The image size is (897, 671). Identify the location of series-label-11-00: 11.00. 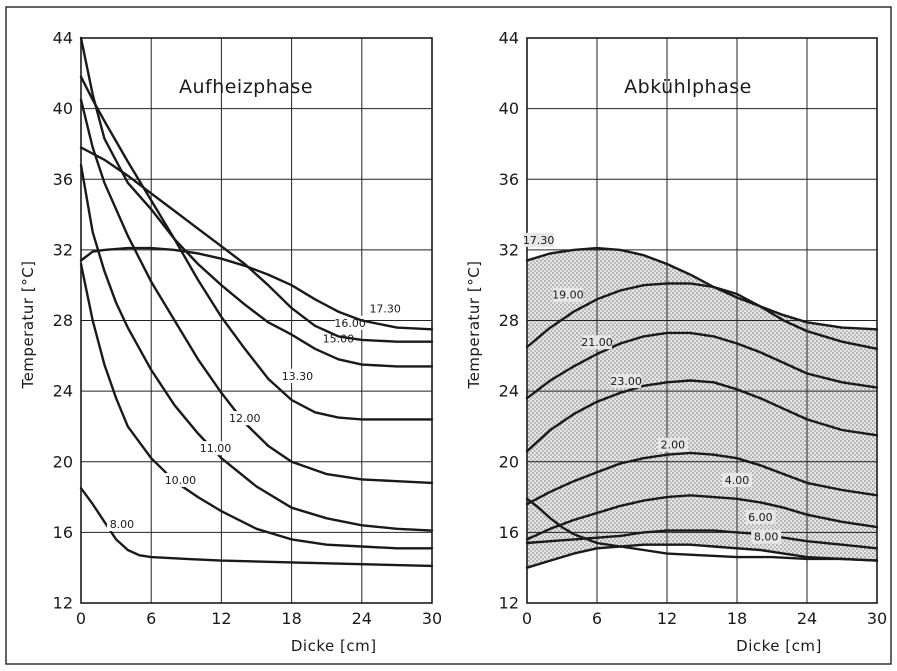
(216, 448).